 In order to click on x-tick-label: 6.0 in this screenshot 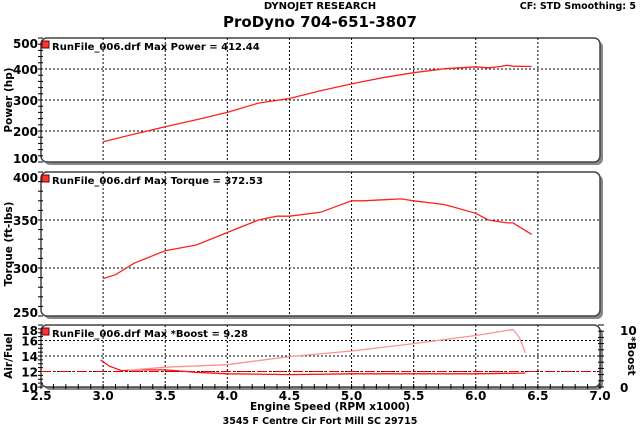, I will do `click(475, 396)`.